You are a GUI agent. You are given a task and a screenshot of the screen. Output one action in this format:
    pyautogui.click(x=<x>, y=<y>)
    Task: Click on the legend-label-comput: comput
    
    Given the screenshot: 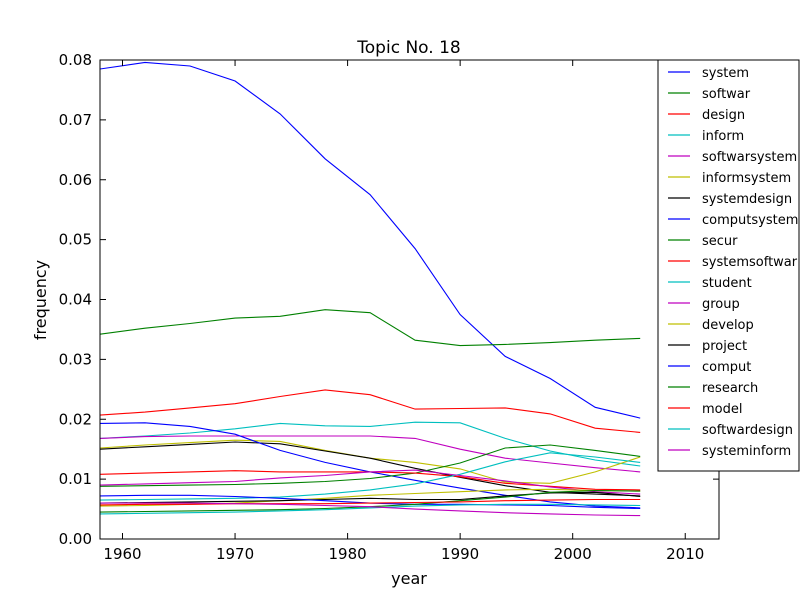 What is the action you would take?
    pyautogui.click(x=726, y=367)
    